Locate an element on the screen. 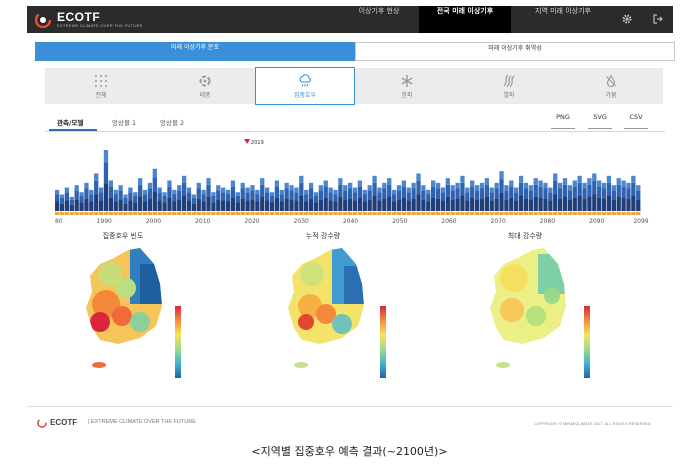  export-svg-button: SVG is located at coordinates (600, 121).